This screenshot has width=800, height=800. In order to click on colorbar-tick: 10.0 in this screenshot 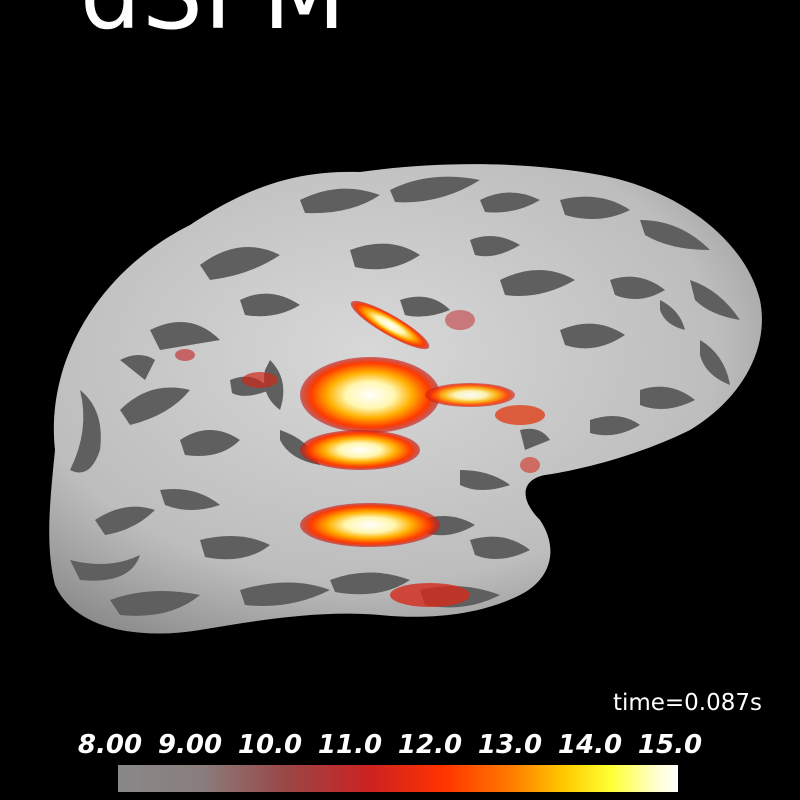, I will do `click(270, 745)`.